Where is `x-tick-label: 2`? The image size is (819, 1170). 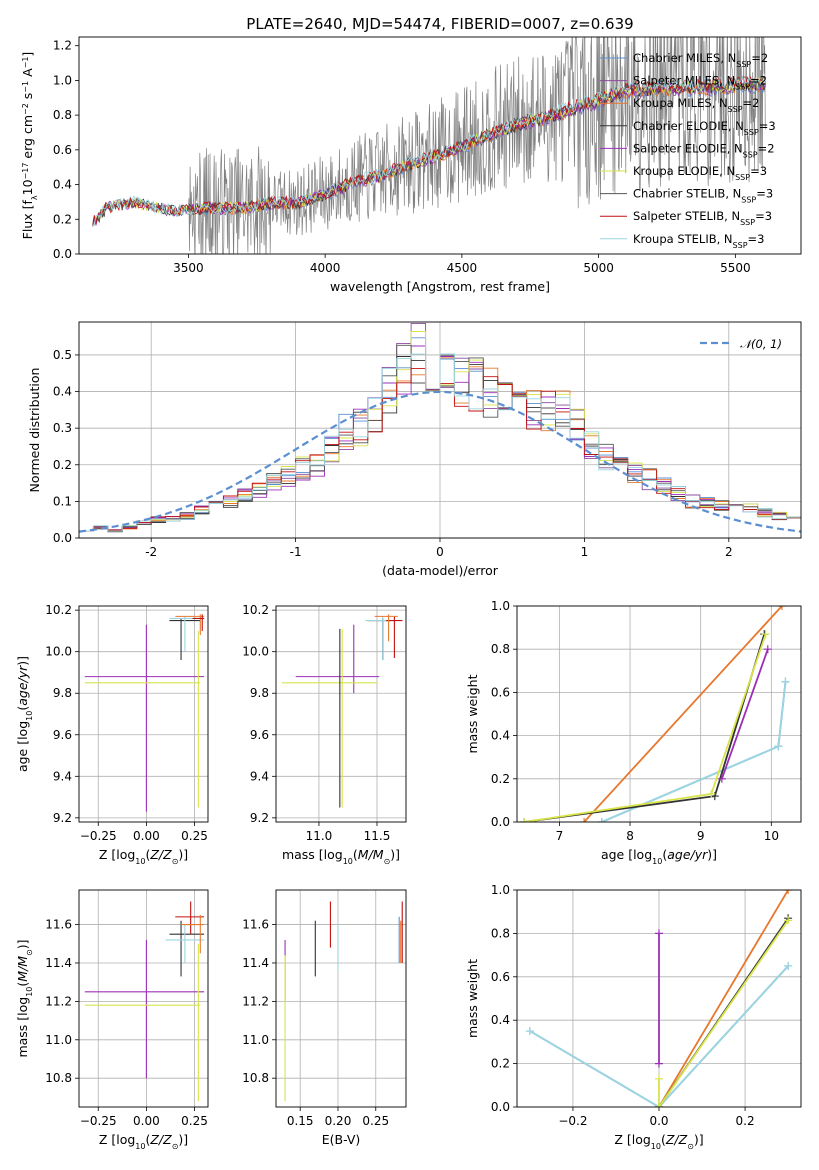
x-tick-label: 2 is located at coordinates (729, 552).